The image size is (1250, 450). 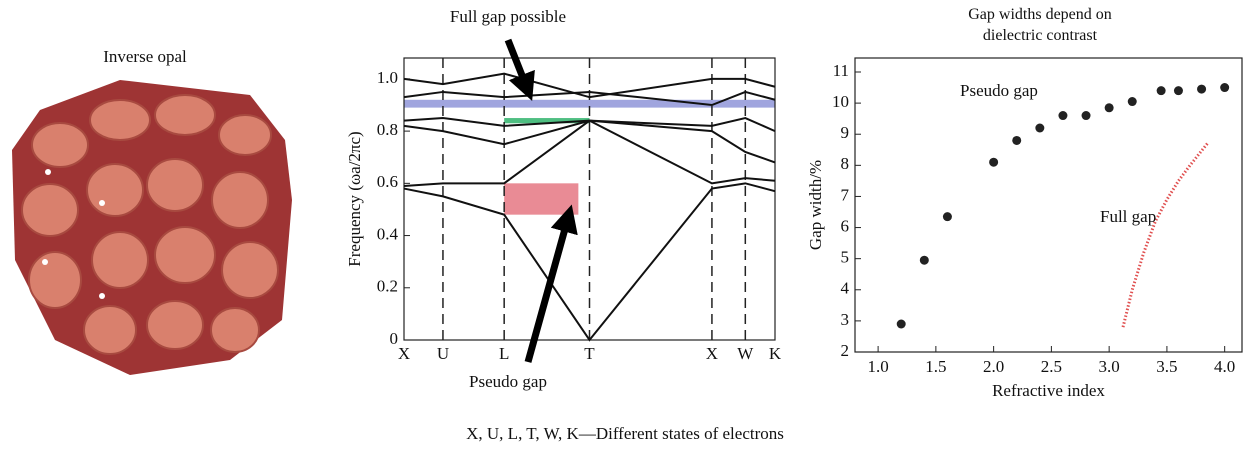 I want to click on y-tick-label: 2, so click(x=845, y=350).